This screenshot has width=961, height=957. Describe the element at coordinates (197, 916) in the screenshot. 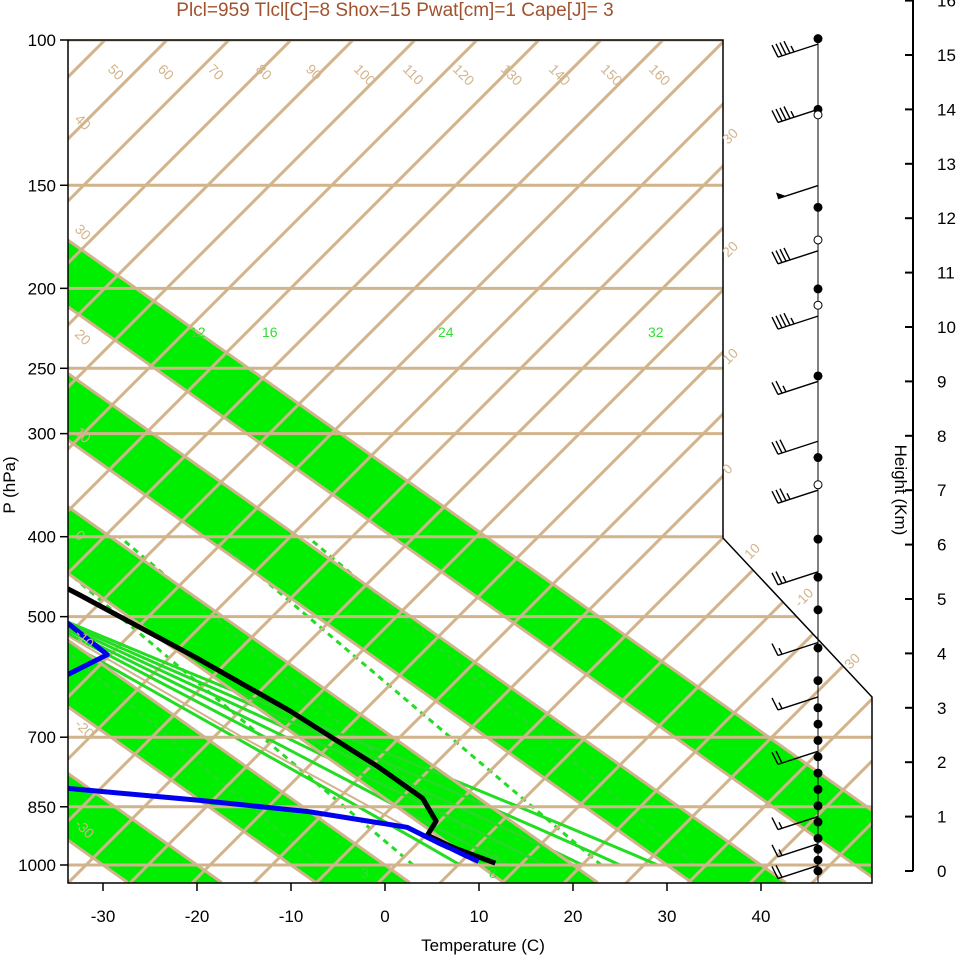

I see `temperature-tick-label: -20` at that location.